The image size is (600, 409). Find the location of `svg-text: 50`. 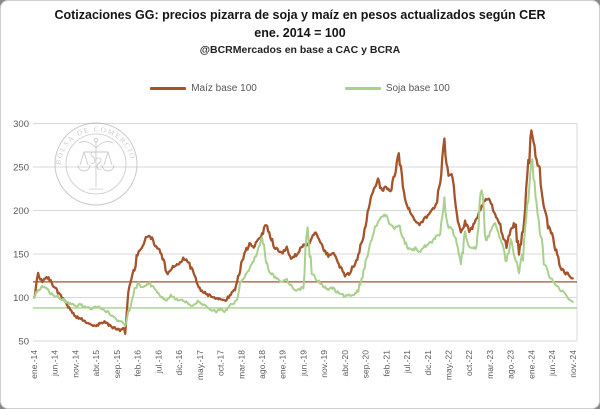

svg-text: 50 is located at coordinates (23, 342).